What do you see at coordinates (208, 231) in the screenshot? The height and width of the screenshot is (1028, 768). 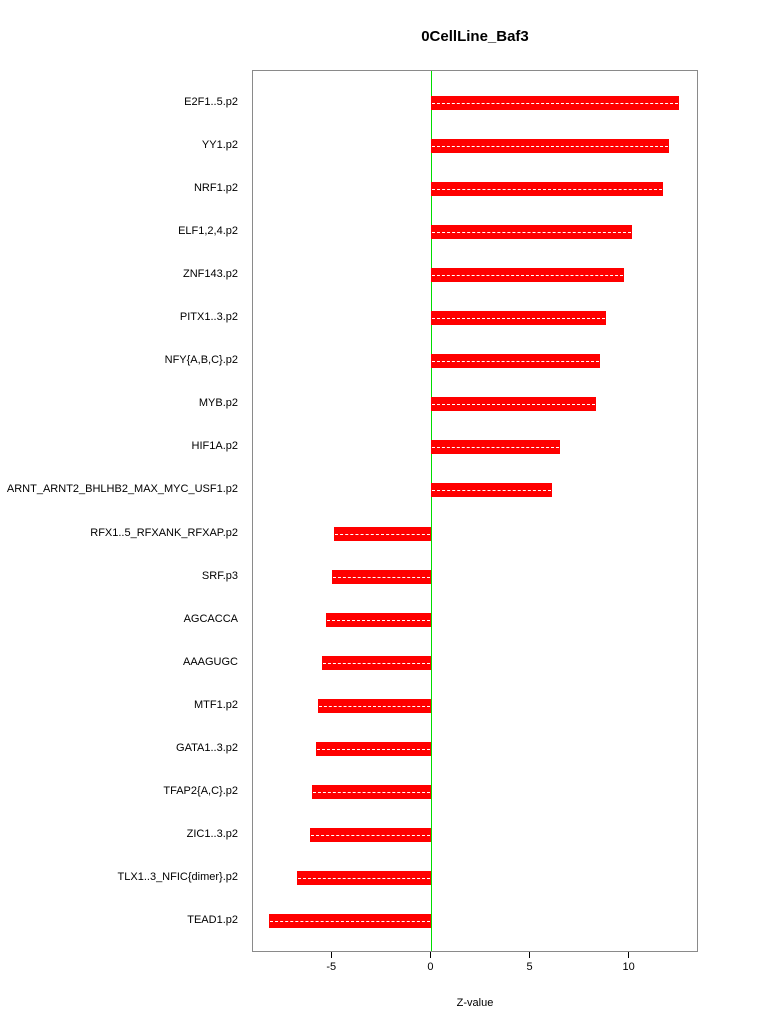 I see `category-label: ELF1,2,4.p2` at bounding box center [208, 231].